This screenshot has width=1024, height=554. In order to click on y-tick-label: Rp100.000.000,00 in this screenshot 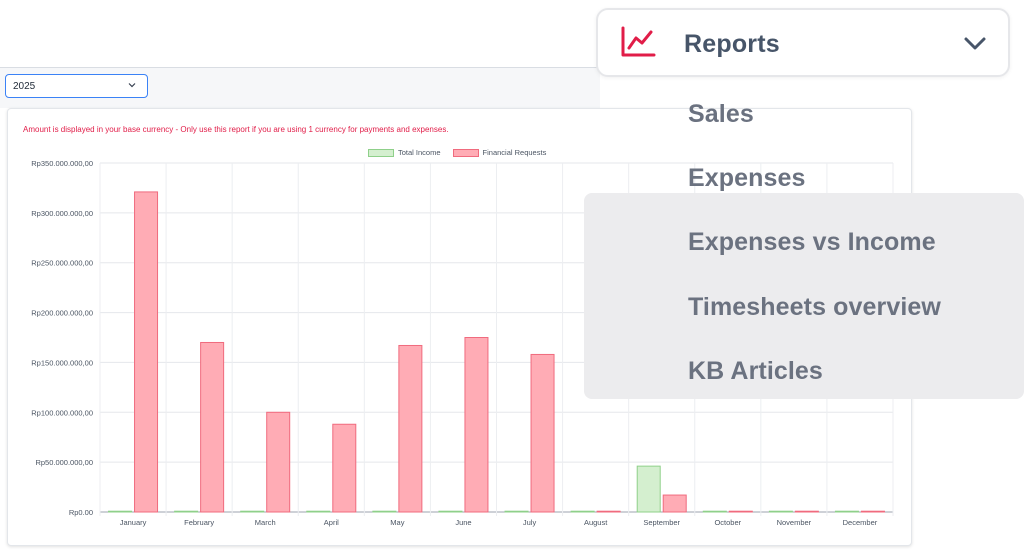, I will do `click(62, 412)`.